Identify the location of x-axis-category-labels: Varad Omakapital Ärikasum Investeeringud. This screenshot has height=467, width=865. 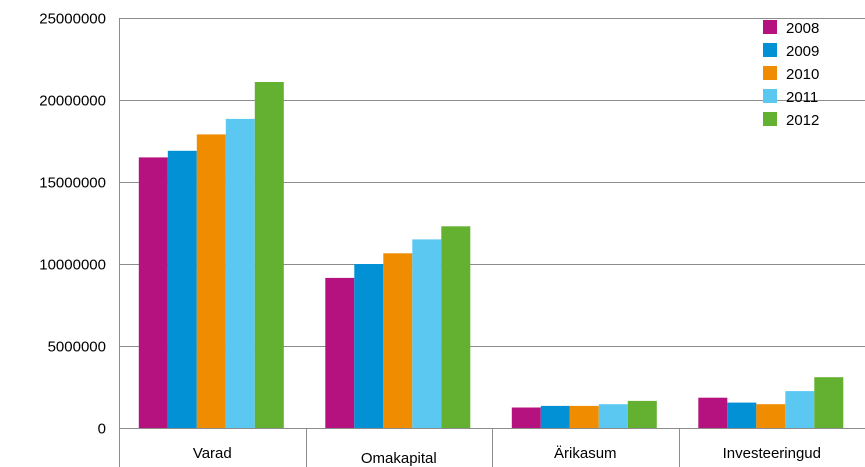
(507, 456).